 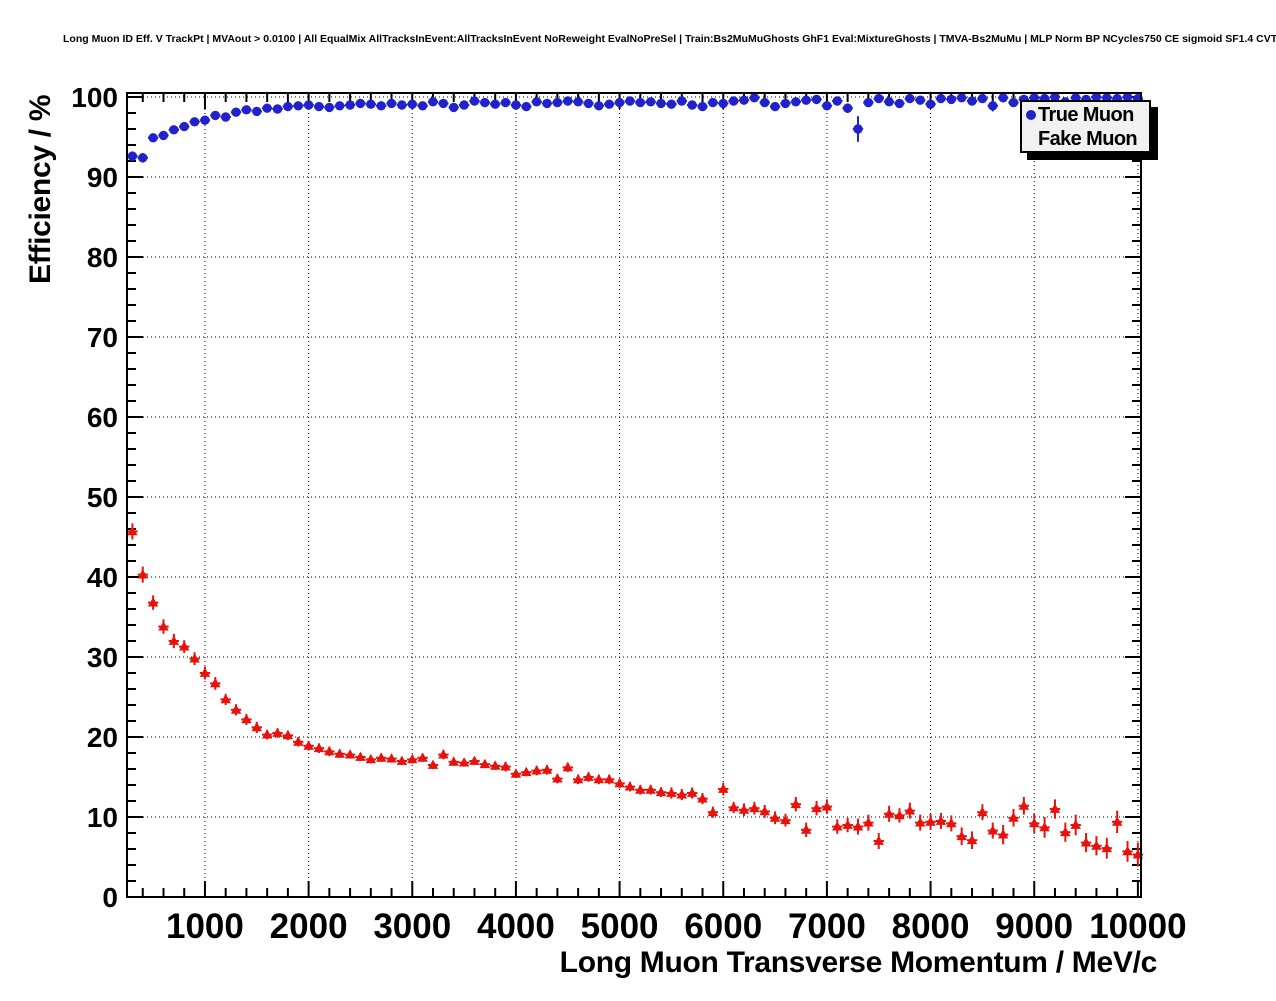 I want to click on legend: True Muon Fake Muon, so click(x=1085, y=126).